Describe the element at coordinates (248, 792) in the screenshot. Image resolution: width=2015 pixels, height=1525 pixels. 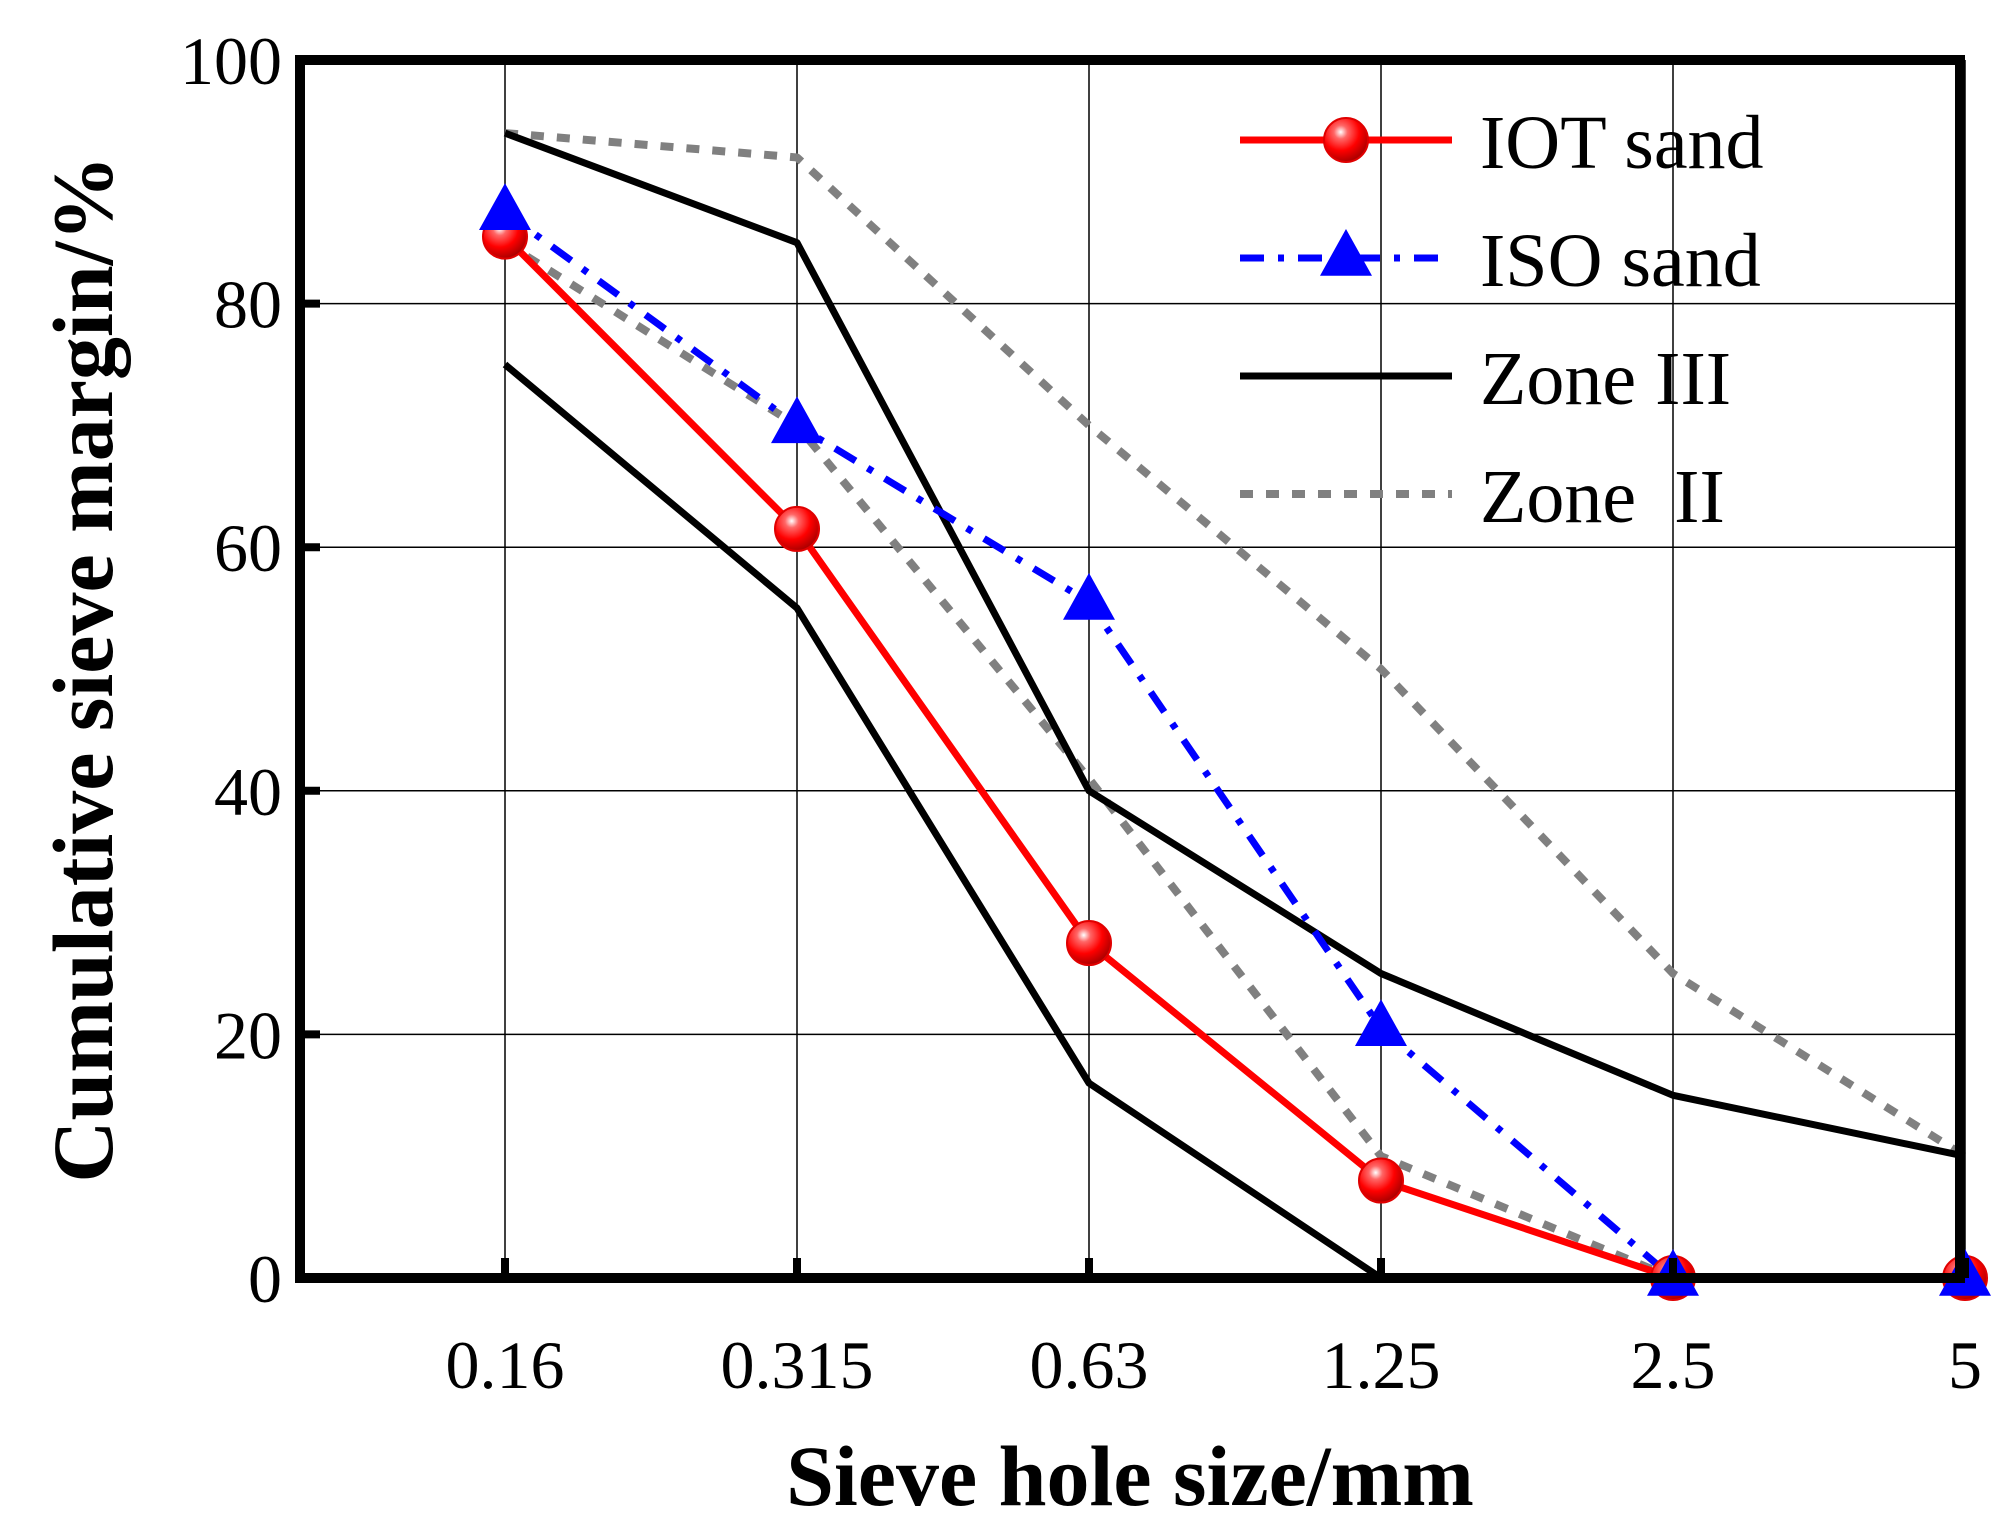
I see `y-tick-label: 40` at that location.